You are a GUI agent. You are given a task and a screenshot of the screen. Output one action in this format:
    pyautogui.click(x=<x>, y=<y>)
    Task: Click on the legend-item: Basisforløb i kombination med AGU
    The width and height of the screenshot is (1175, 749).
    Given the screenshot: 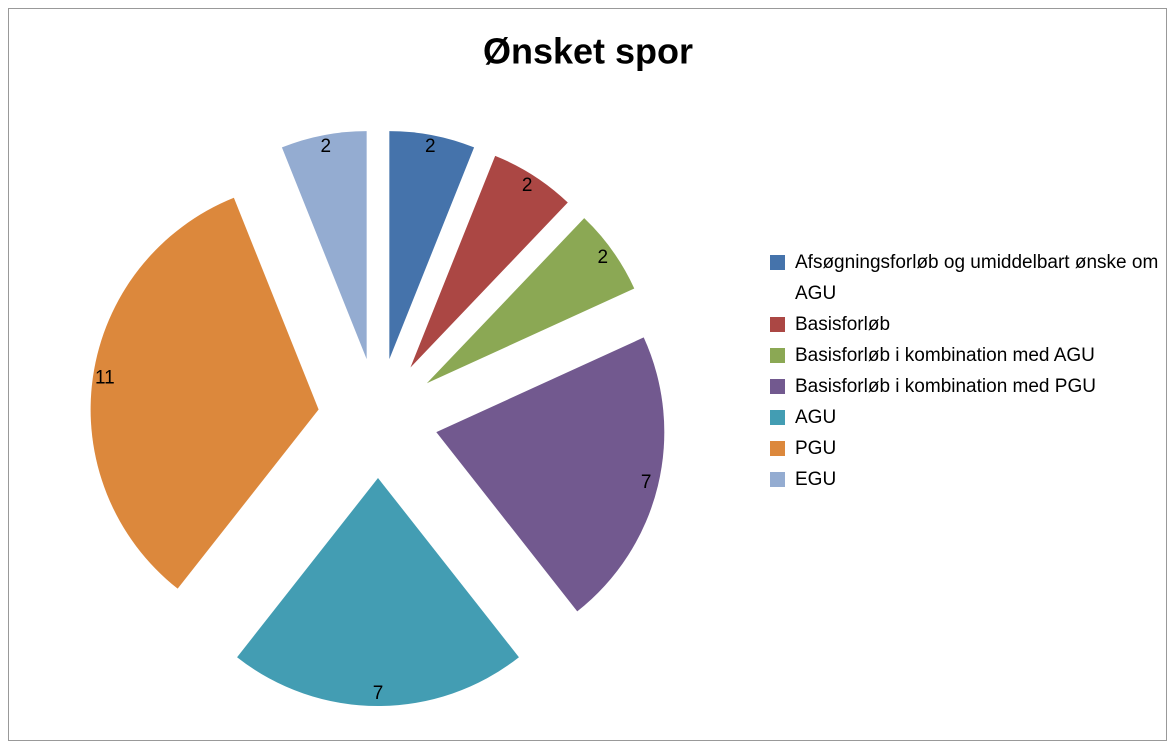 What is the action you would take?
    pyautogui.click(x=965, y=355)
    